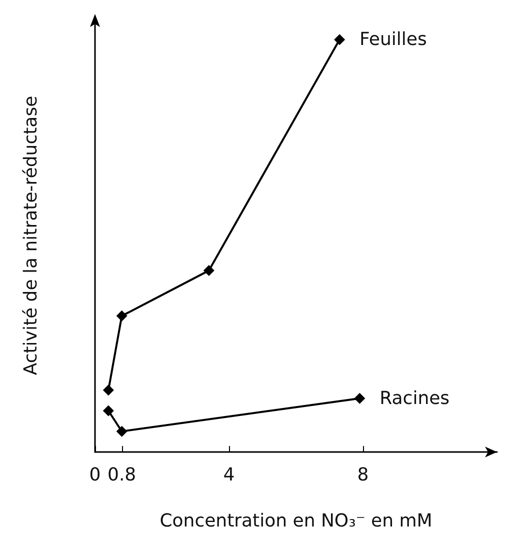 Image resolution: width=510 pixels, height=556 pixels. What do you see at coordinates (121, 475) in the screenshot?
I see `x-tick-label: 0.8` at bounding box center [121, 475].